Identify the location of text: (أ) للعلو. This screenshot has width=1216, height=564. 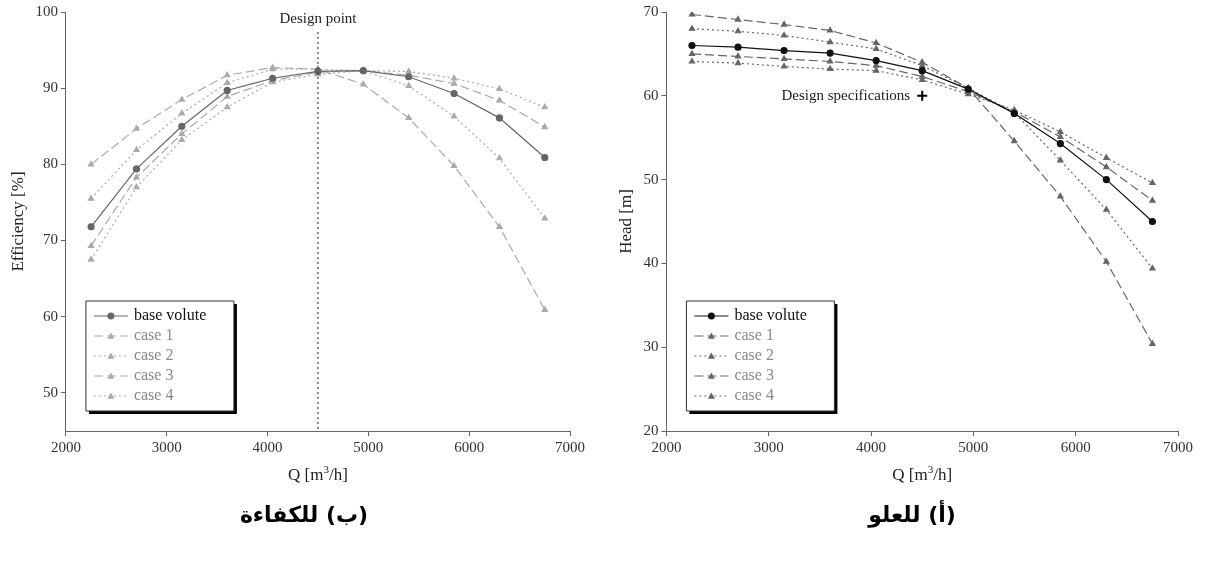
(911, 514).